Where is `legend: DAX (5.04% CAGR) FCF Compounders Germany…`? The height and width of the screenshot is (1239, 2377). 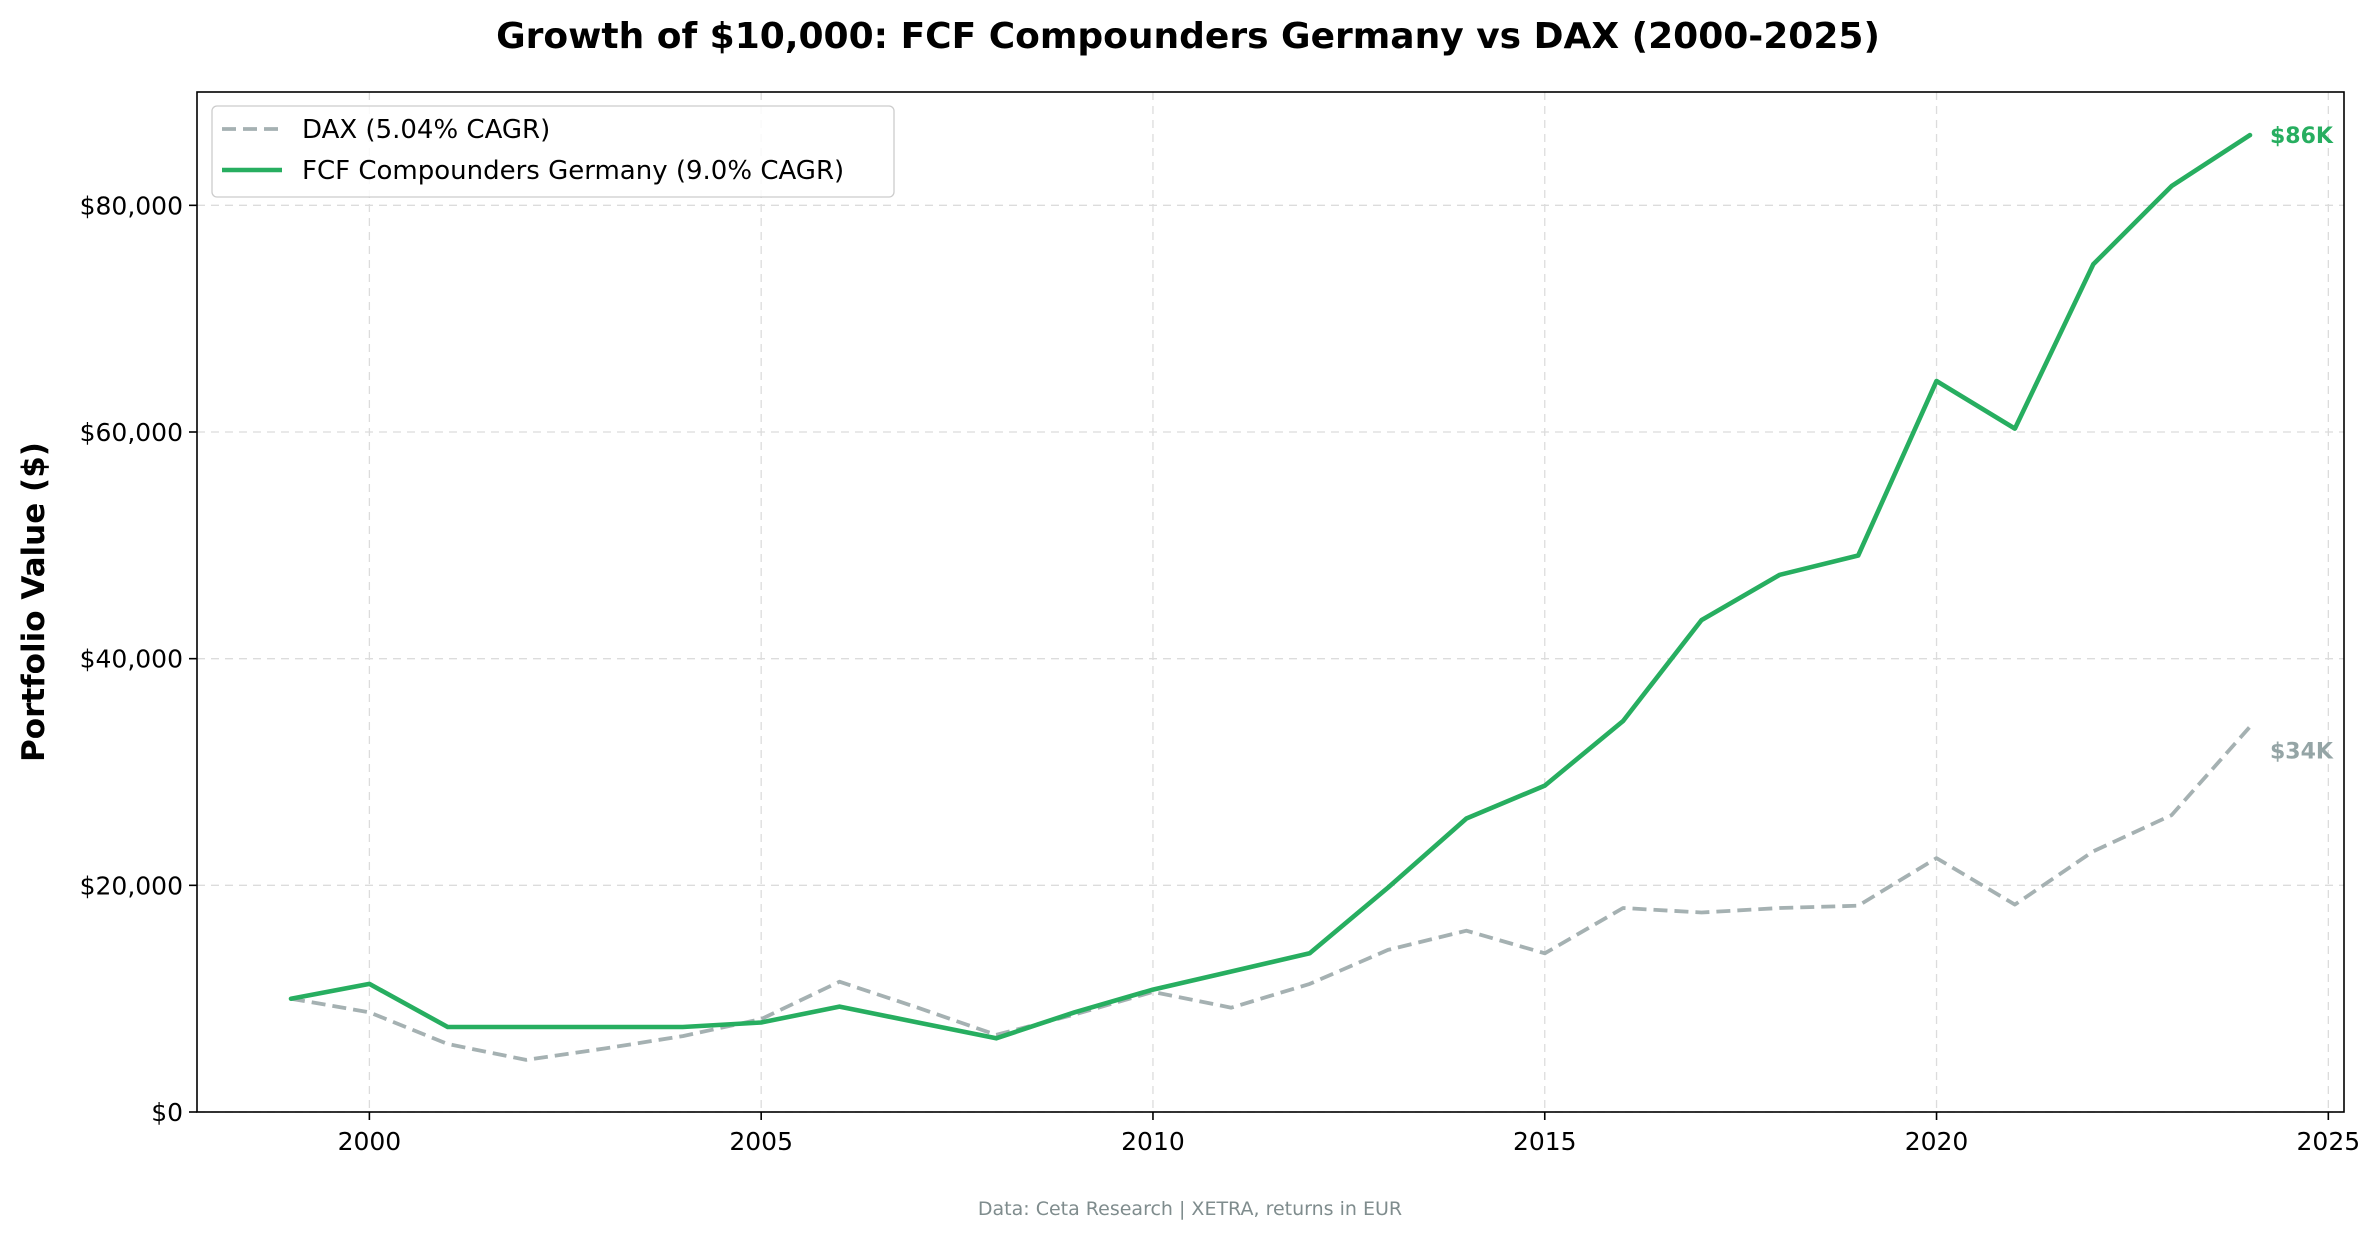 legend: DAX (5.04% CAGR) FCF Compounders Germany… is located at coordinates (553, 151).